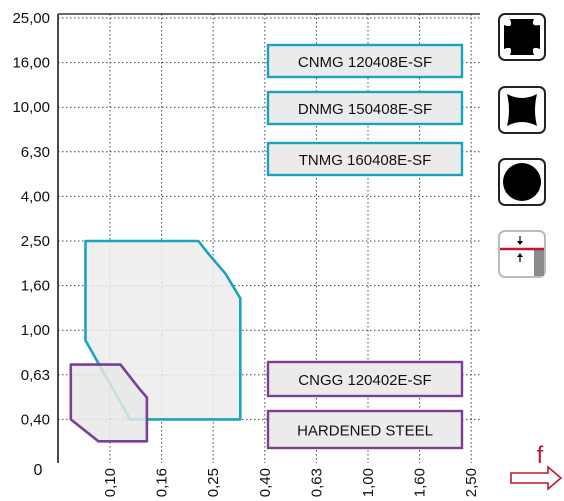 The image size is (564, 501). What do you see at coordinates (540, 455) in the screenshot?
I see `feed-symbol: f` at bounding box center [540, 455].